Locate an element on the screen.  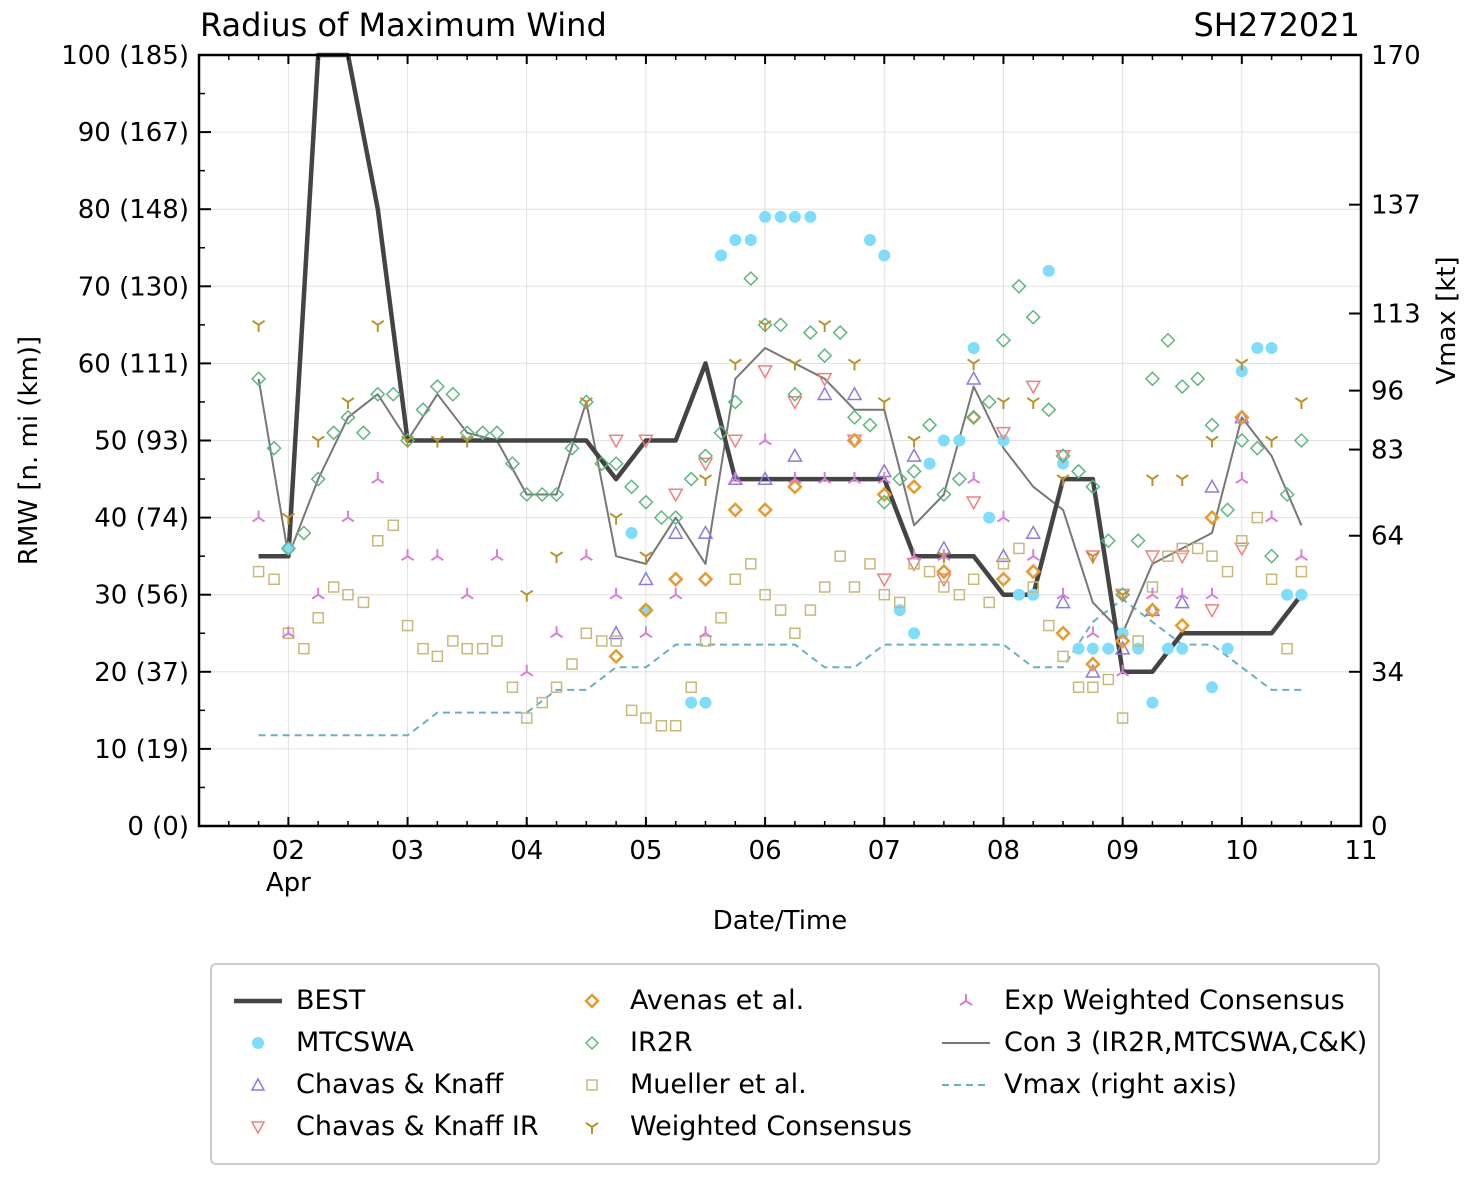
legend-item-wc: Weighted Consensus is located at coordinates (738, 1126).